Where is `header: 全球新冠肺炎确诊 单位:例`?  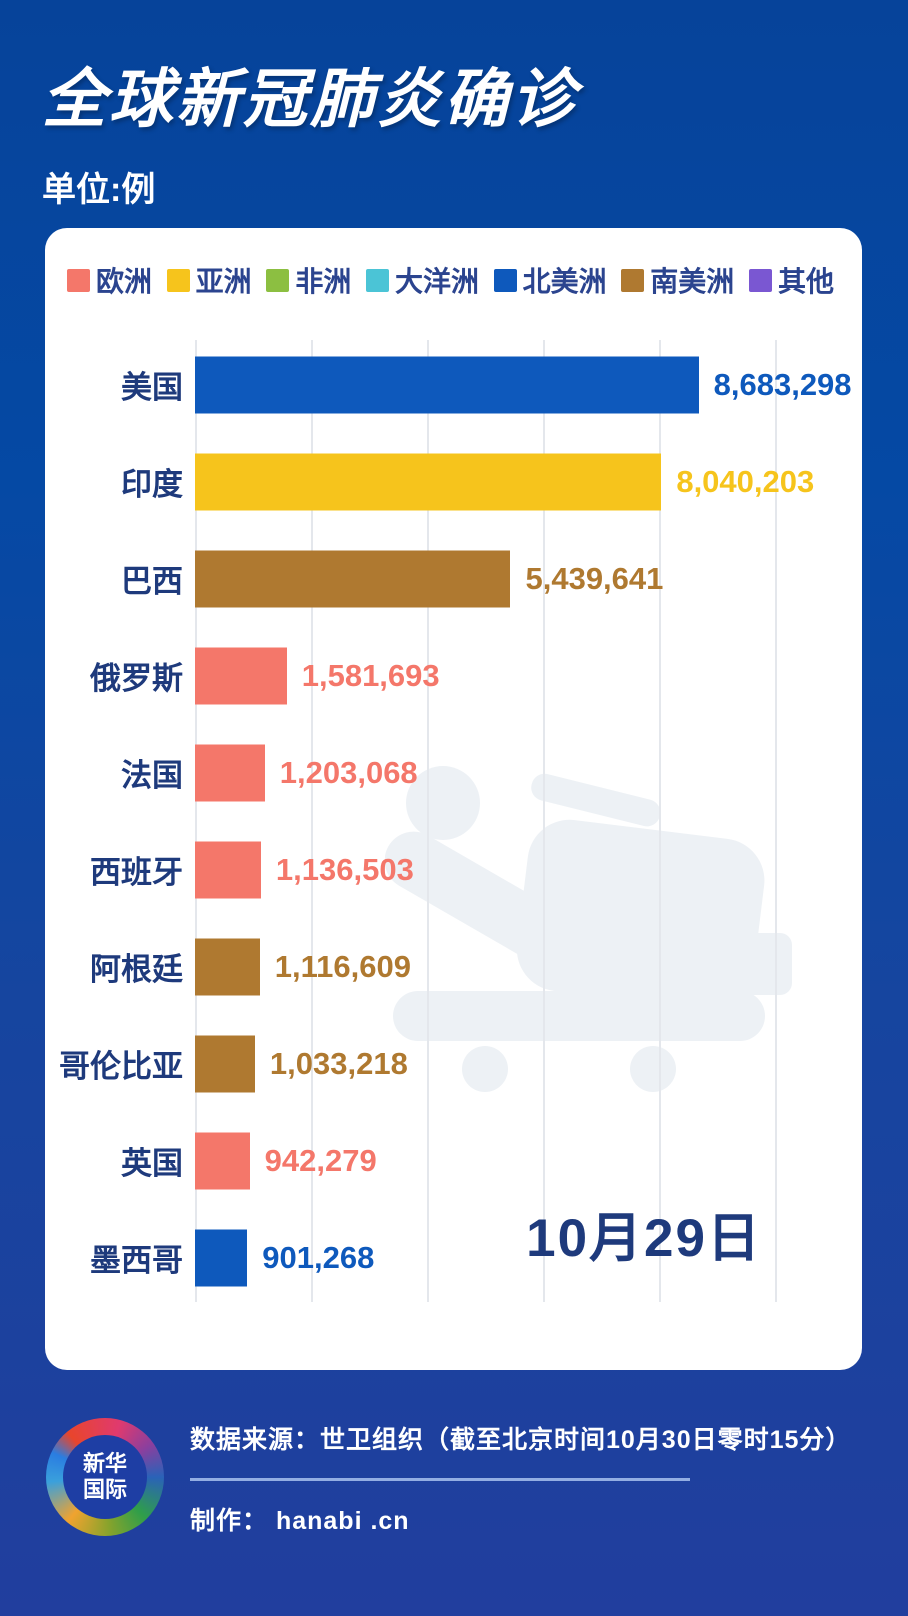
header: 全球新冠肺炎确诊 单位:例 is located at coordinates (310, 129).